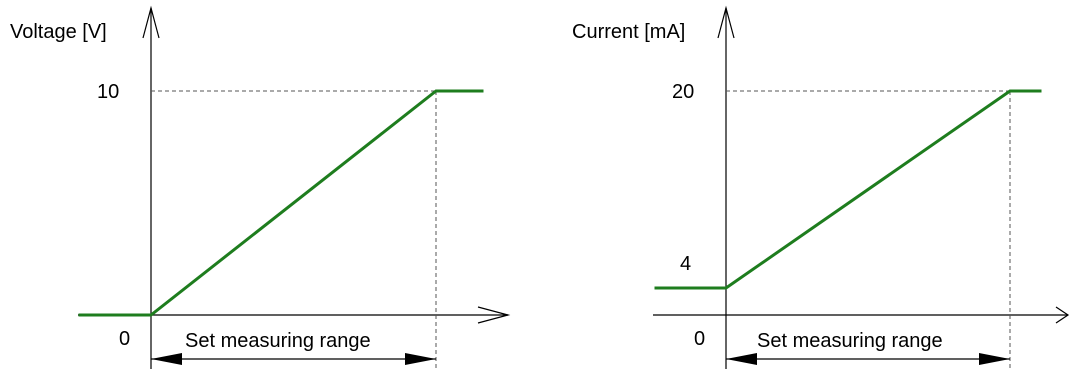 This screenshot has height=369, width=1070. What do you see at coordinates (685, 264) in the screenshot?
I see `current-min-label: 4` at bounding box center [685, 264].